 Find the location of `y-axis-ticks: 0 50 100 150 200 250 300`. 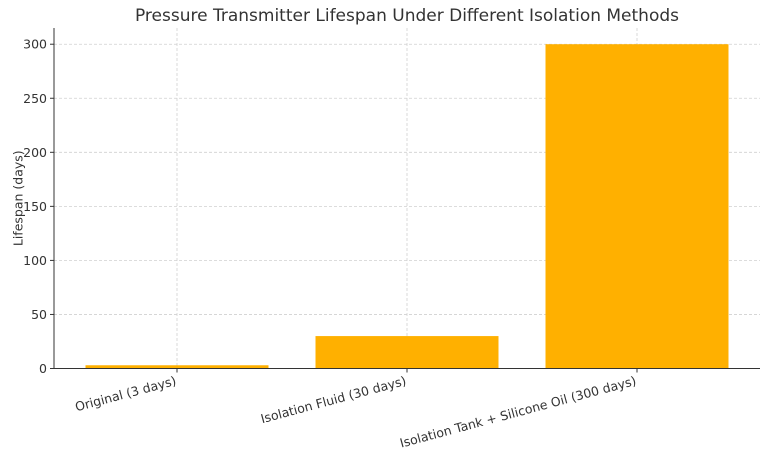

y-axis-ticks: 0 50 100 150 200 250 300 is located at coordinates (38, 206).